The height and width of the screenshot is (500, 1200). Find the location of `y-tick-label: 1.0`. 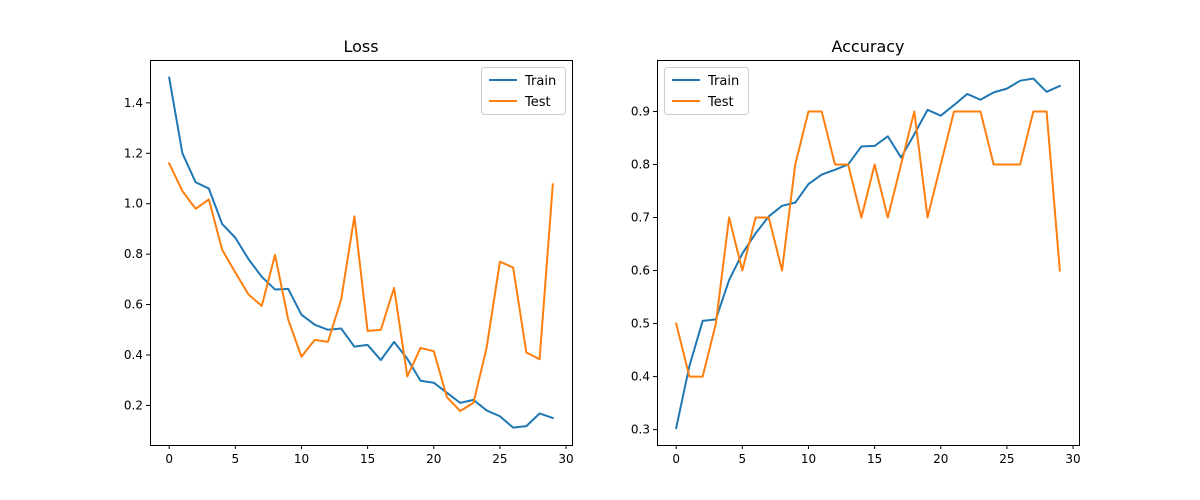

y-tick-label: 1.0 is located at coordinates (133, 204).